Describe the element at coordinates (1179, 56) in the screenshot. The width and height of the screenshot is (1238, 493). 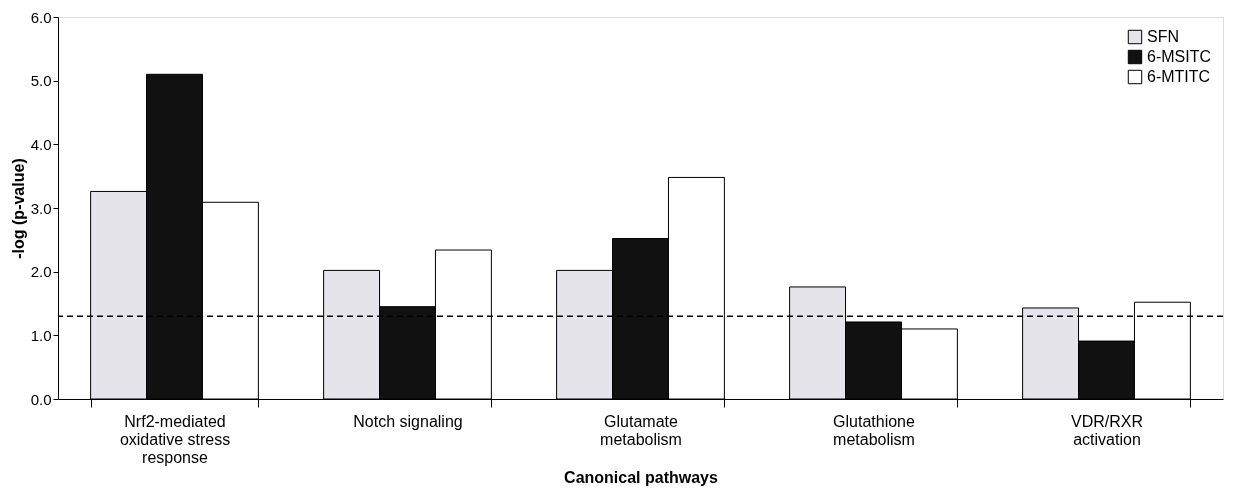
I see `legend-label: 6-MSITC` at that location.